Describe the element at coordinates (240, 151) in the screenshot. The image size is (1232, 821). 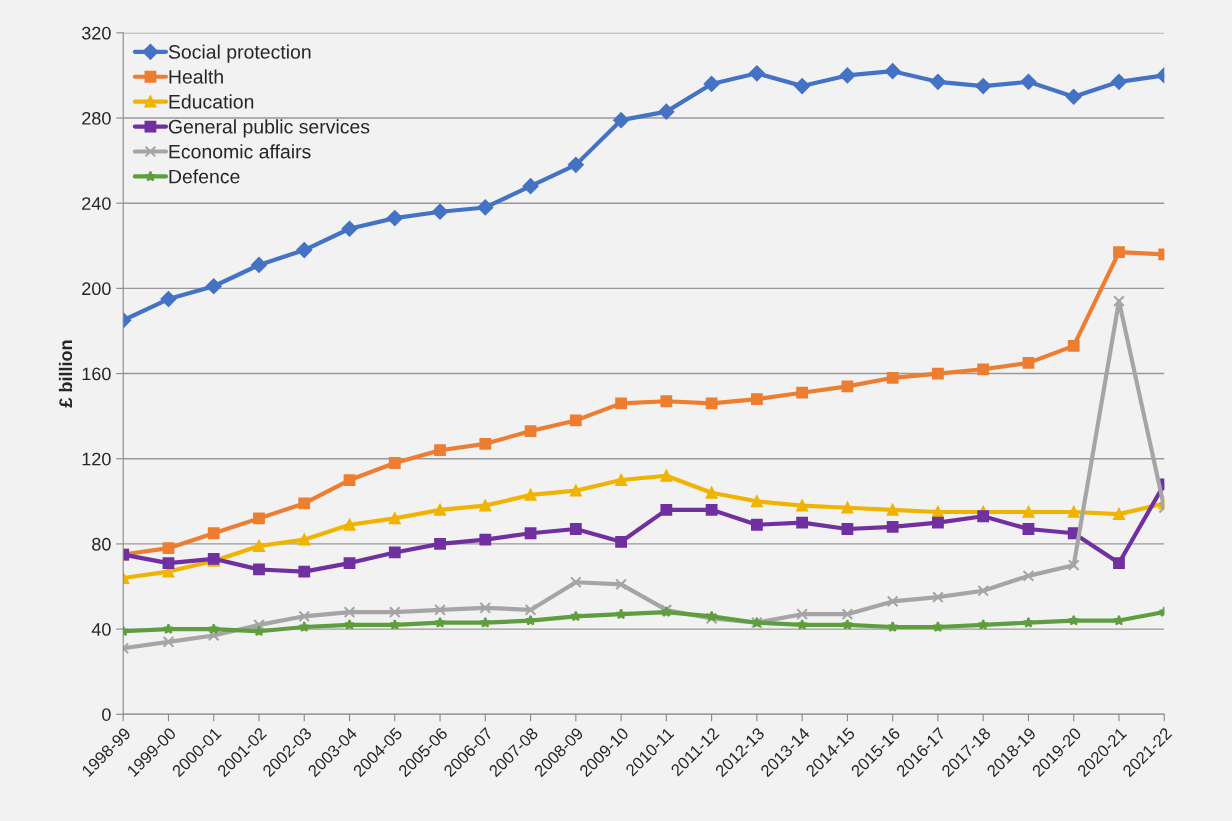
I see `legend-label: Economic affairs` at that location.